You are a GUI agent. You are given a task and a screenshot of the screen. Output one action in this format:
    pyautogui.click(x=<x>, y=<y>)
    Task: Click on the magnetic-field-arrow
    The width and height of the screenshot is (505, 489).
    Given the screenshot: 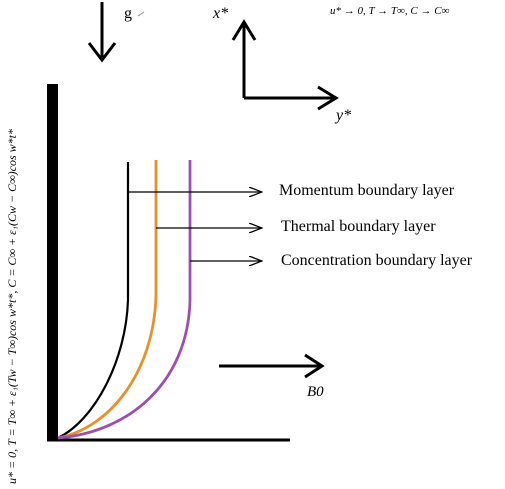 What is the action you would take?
    pyautogui.click(x=272, y=366)
    